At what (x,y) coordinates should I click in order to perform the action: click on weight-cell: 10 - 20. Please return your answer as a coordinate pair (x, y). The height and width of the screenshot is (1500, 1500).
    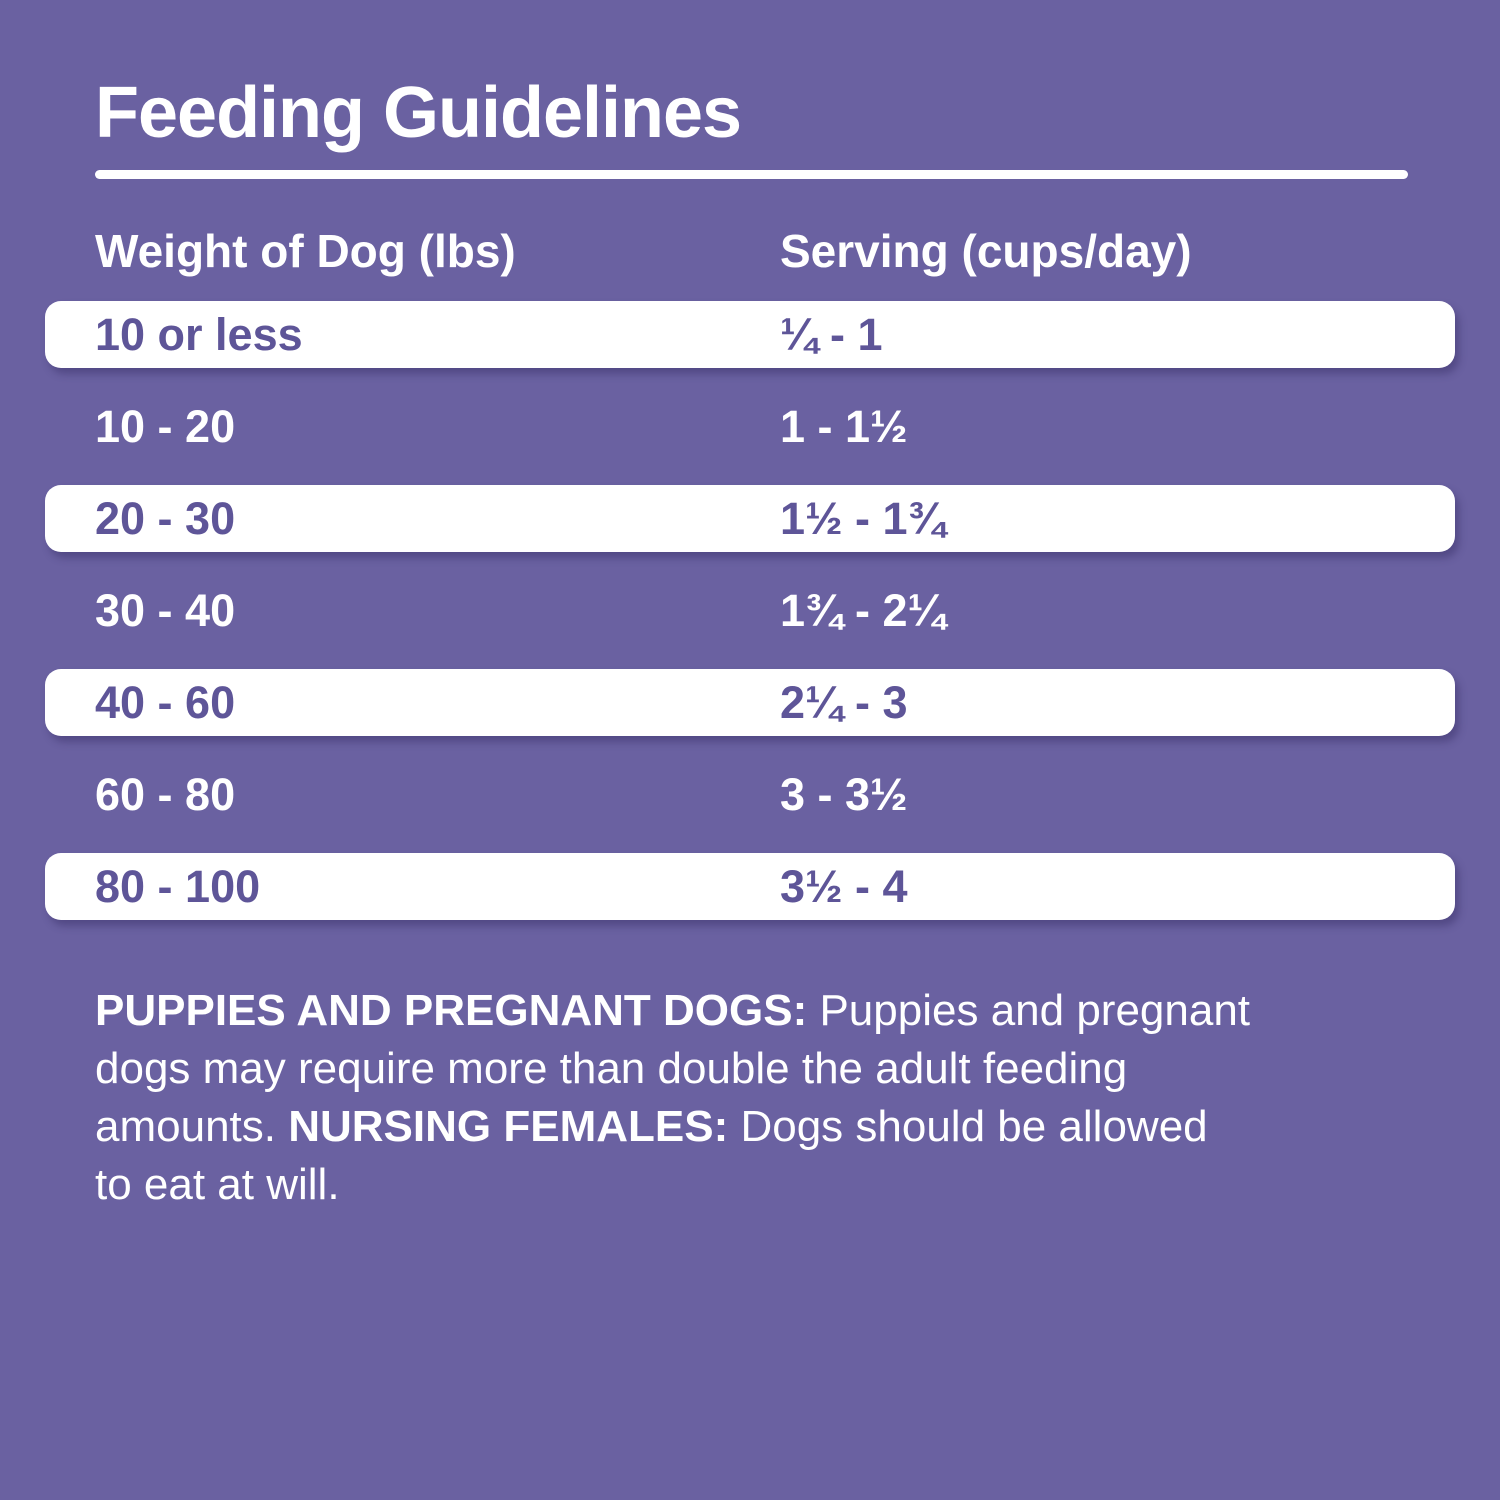
    Looking at the image, I should click on (165, 426).